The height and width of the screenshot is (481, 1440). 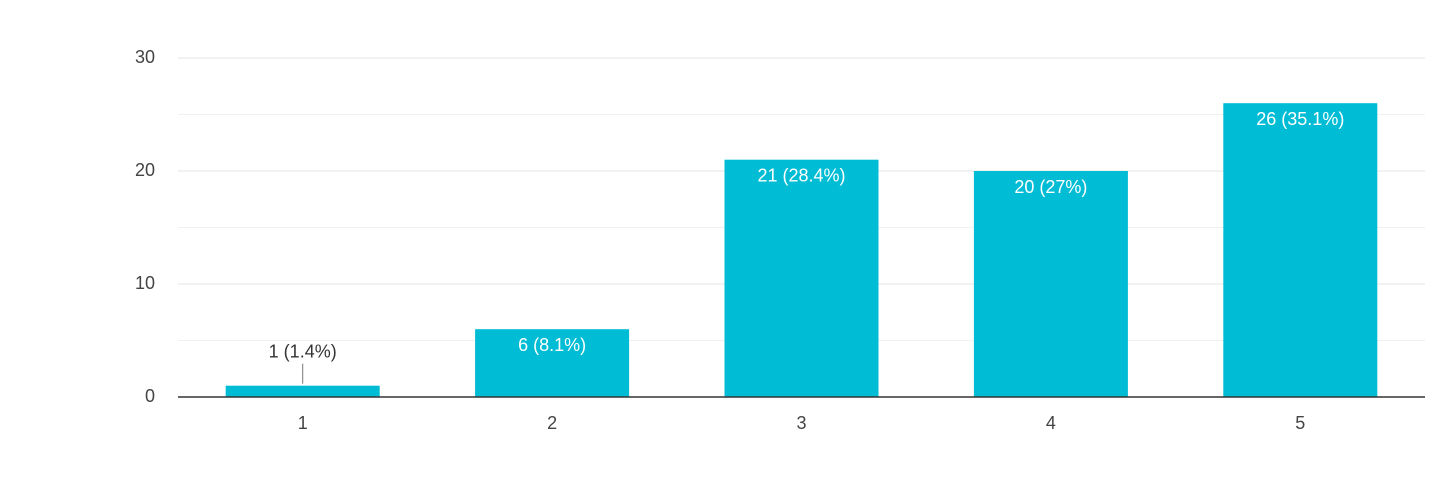 What do you see at coordinates (552, 345) in the screenshot?
I see `data-label: 6 (8.1%)` at bounding box center [552, 345].